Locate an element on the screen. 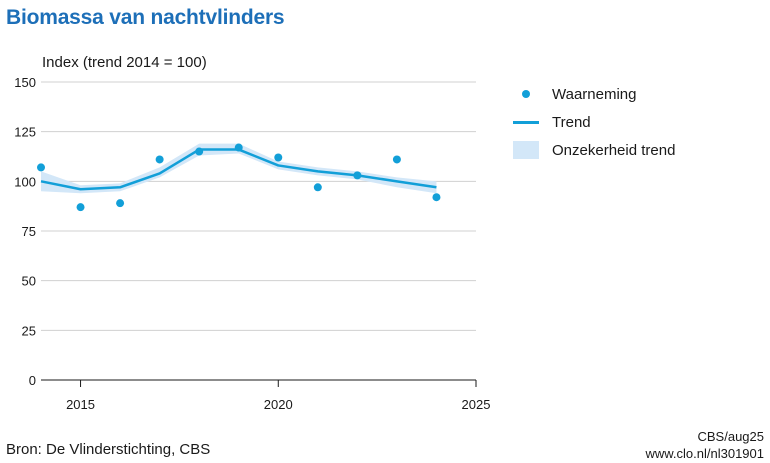 The height and width of the screenshot is (463, 770). observation-point-2021 is located at coordinates (317, 187).